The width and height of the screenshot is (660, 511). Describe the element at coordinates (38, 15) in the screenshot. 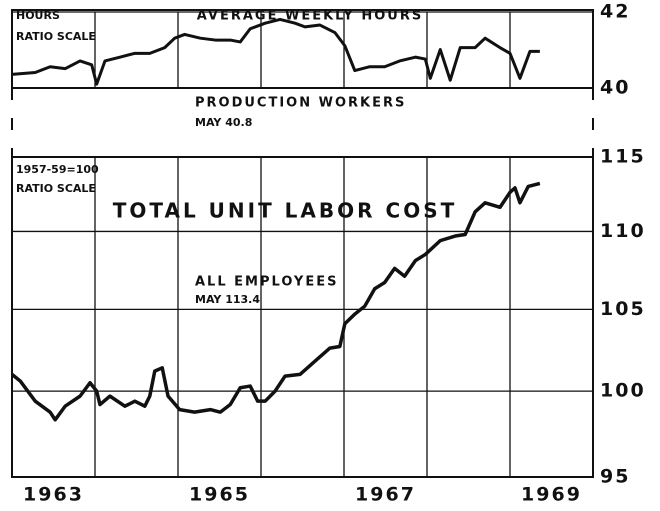

I see `top-ylabel: HOURS` at that location.